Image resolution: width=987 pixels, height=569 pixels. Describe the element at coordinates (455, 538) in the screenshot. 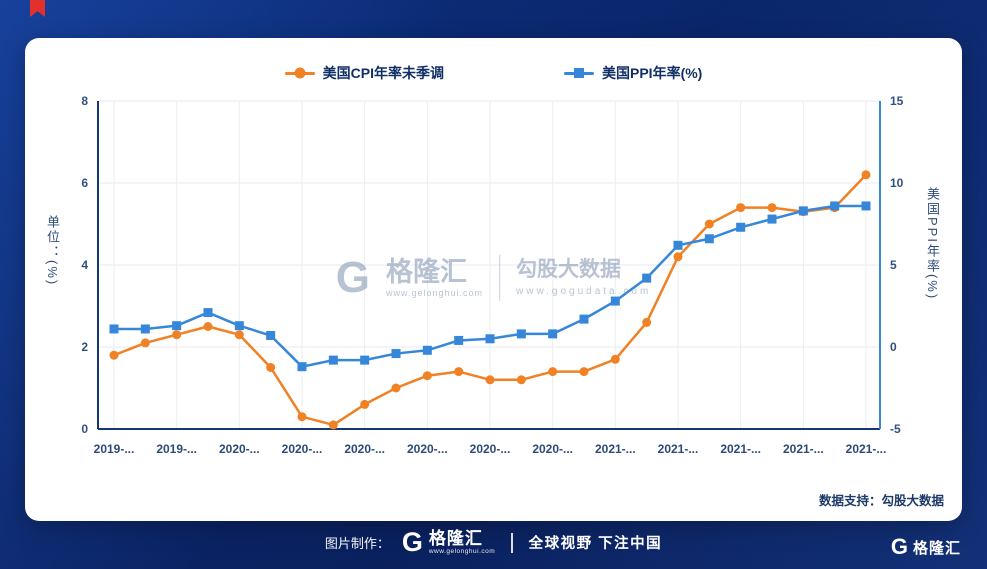

I see `gelonghui-logo-text: 格隆汇` at that location.